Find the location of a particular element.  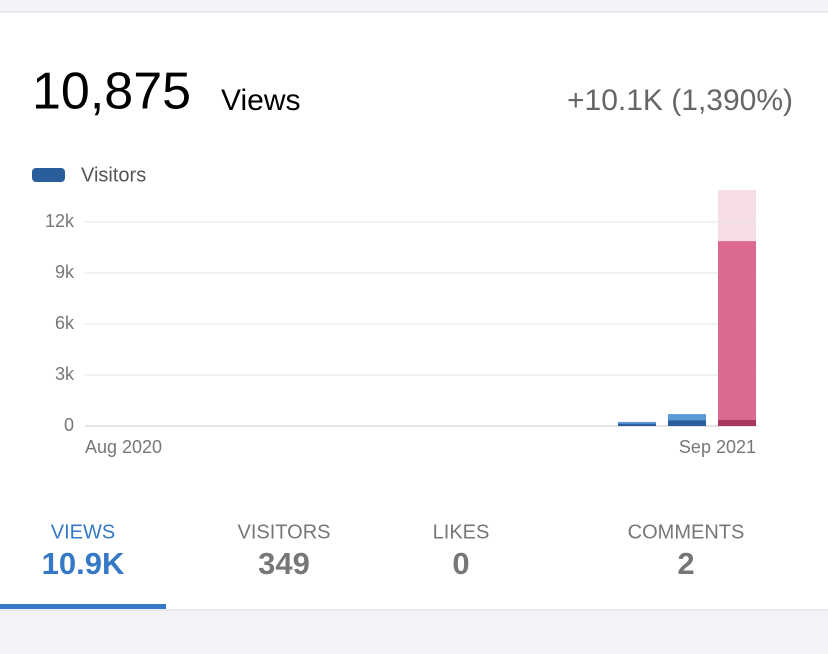

total-unit: Views is located at coordinates (260, 100).